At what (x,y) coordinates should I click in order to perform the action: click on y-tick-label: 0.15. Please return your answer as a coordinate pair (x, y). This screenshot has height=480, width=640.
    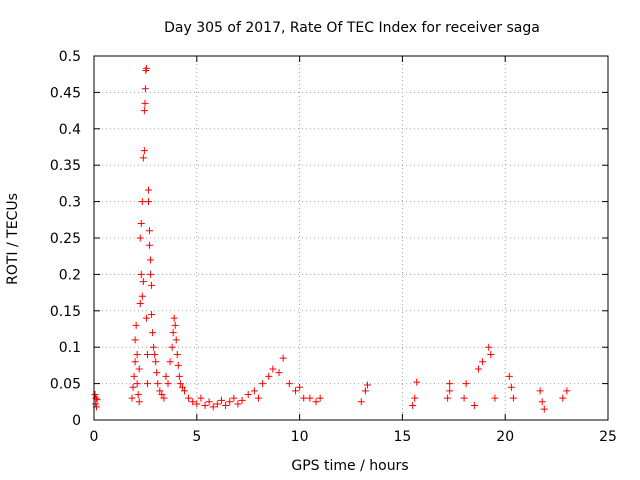
    Looking at the image, I should click on (65, 312).